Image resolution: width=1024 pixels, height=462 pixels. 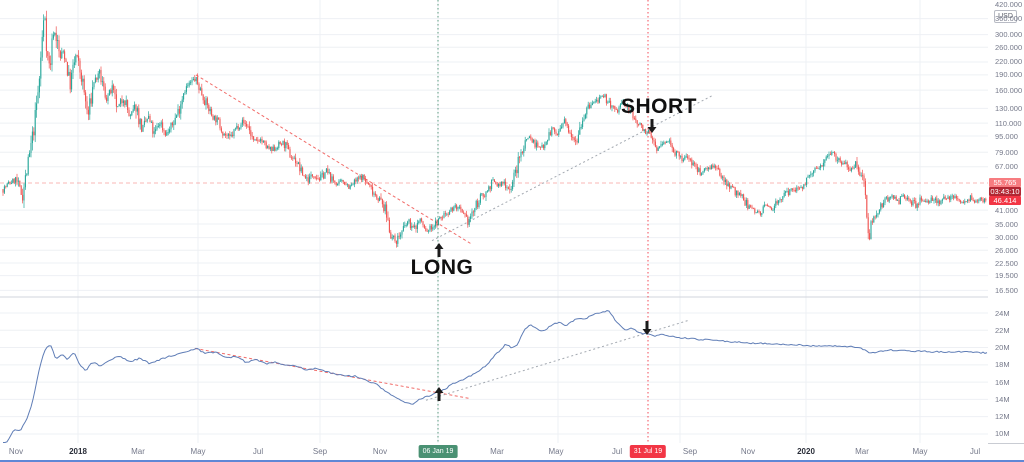 What do you see at coordinates (1009, 19) in the screenshot?
I see `price-tick-label: 360.000` at bounding box center [1009, 19].